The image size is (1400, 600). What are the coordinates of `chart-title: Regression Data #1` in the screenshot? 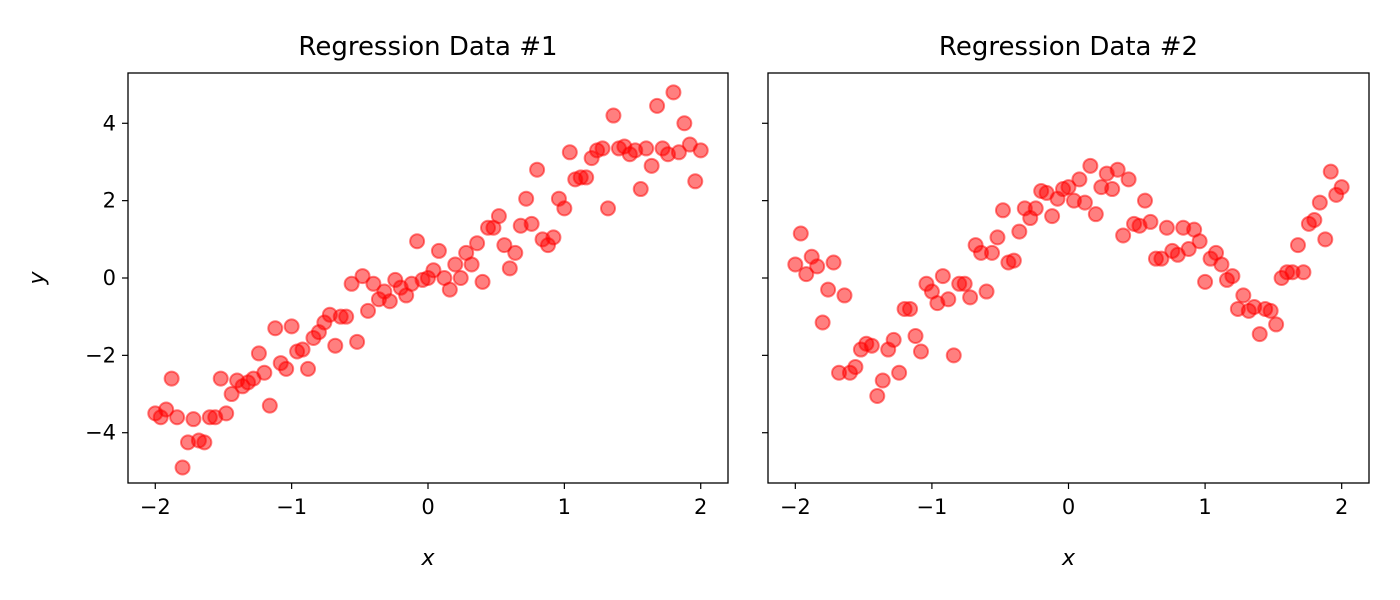 It's located at (427, 47).